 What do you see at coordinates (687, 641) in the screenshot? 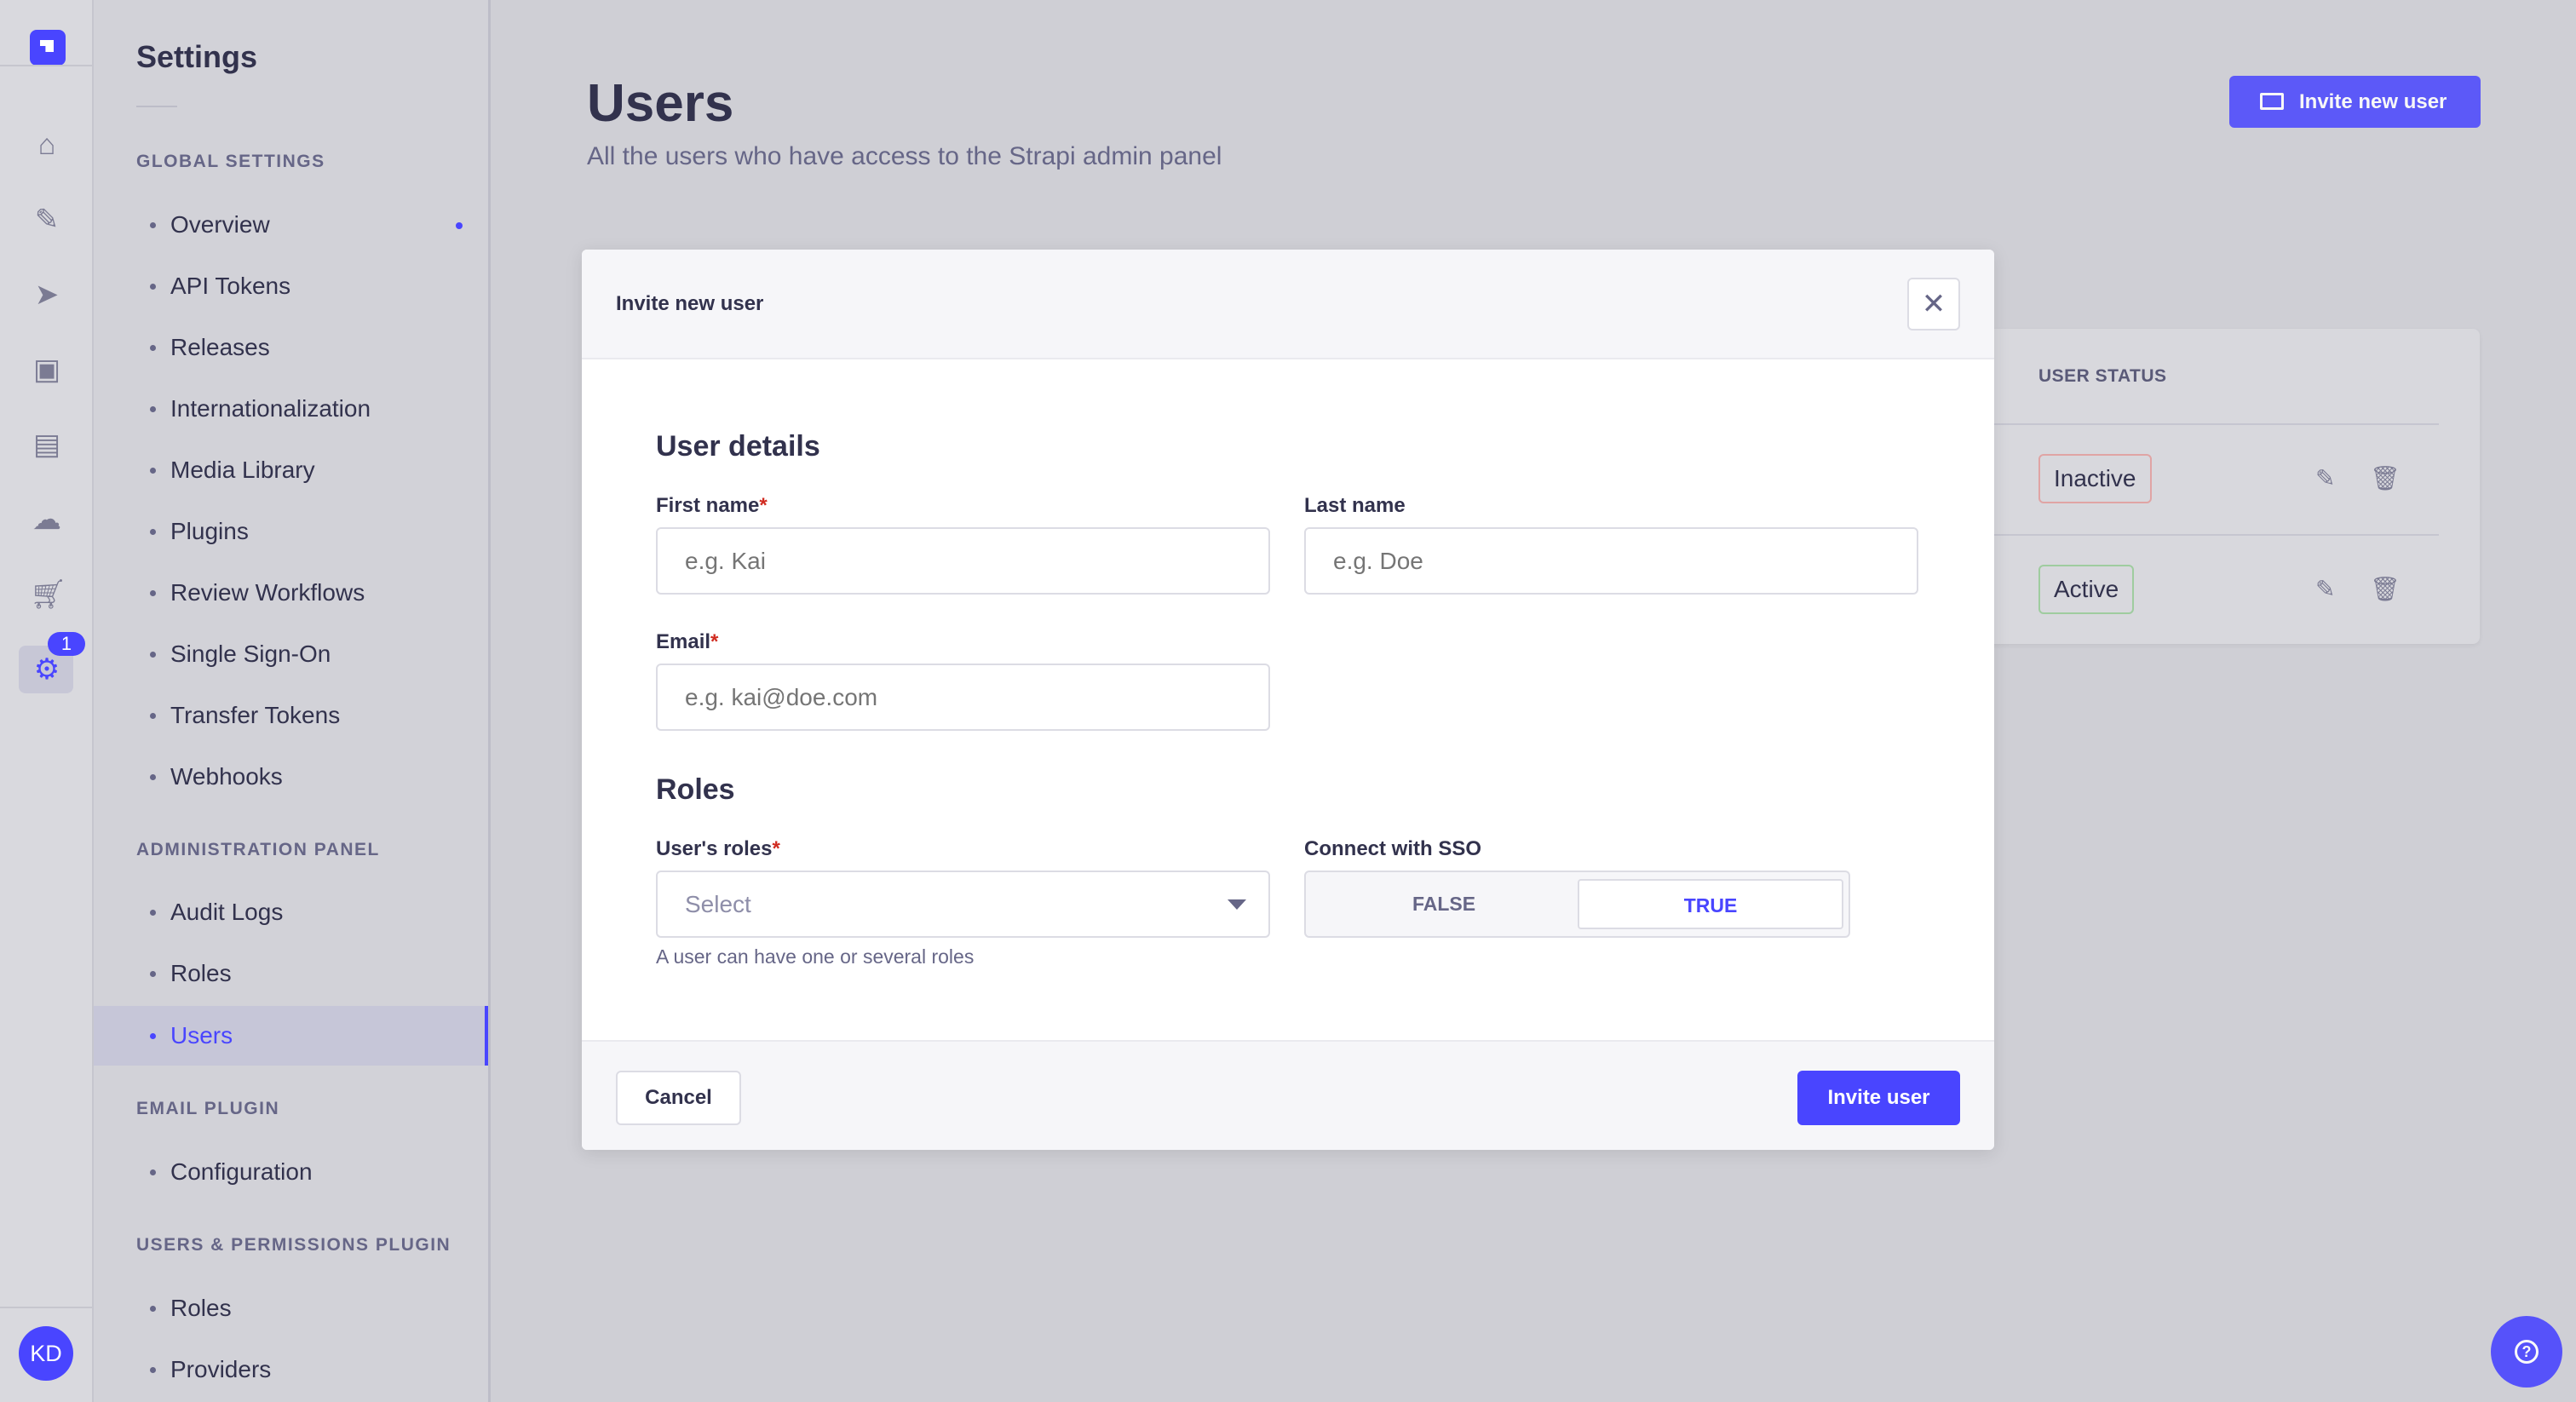
I see `email-label: Email*` at bounding box center [687, 641].